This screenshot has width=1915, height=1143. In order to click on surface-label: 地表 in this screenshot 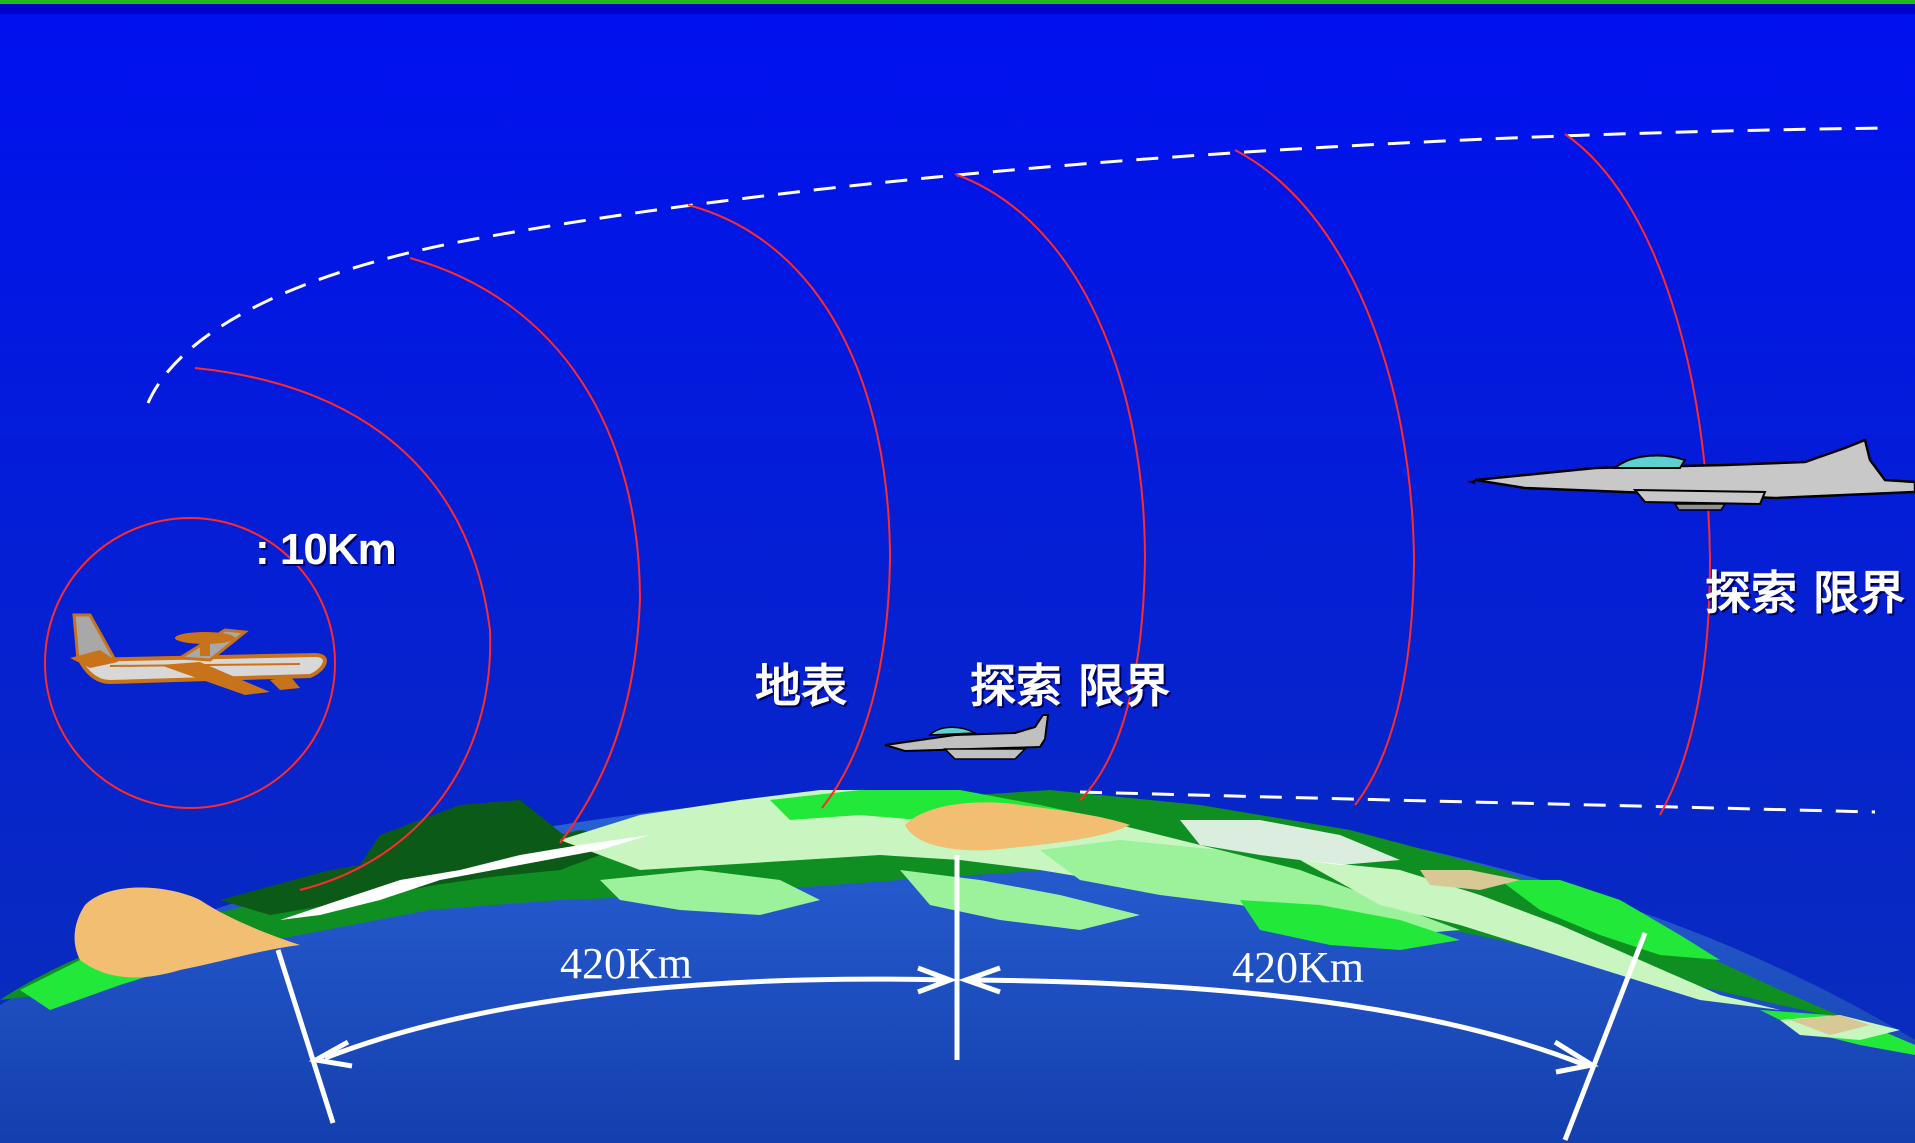, I will do `click(801, 686)`.